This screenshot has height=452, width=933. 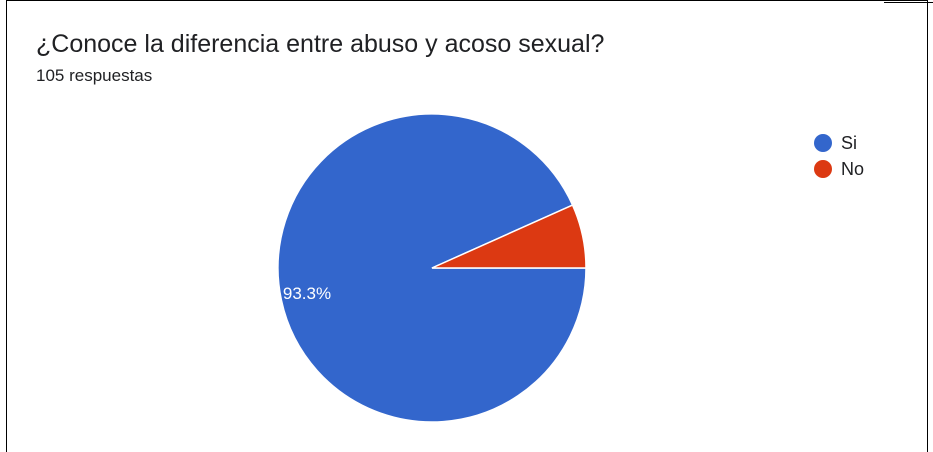 What do you see at coordinates (839, 169) in the screenshot?
I see `legend-item-no: No` at bounding box center [839, 169].